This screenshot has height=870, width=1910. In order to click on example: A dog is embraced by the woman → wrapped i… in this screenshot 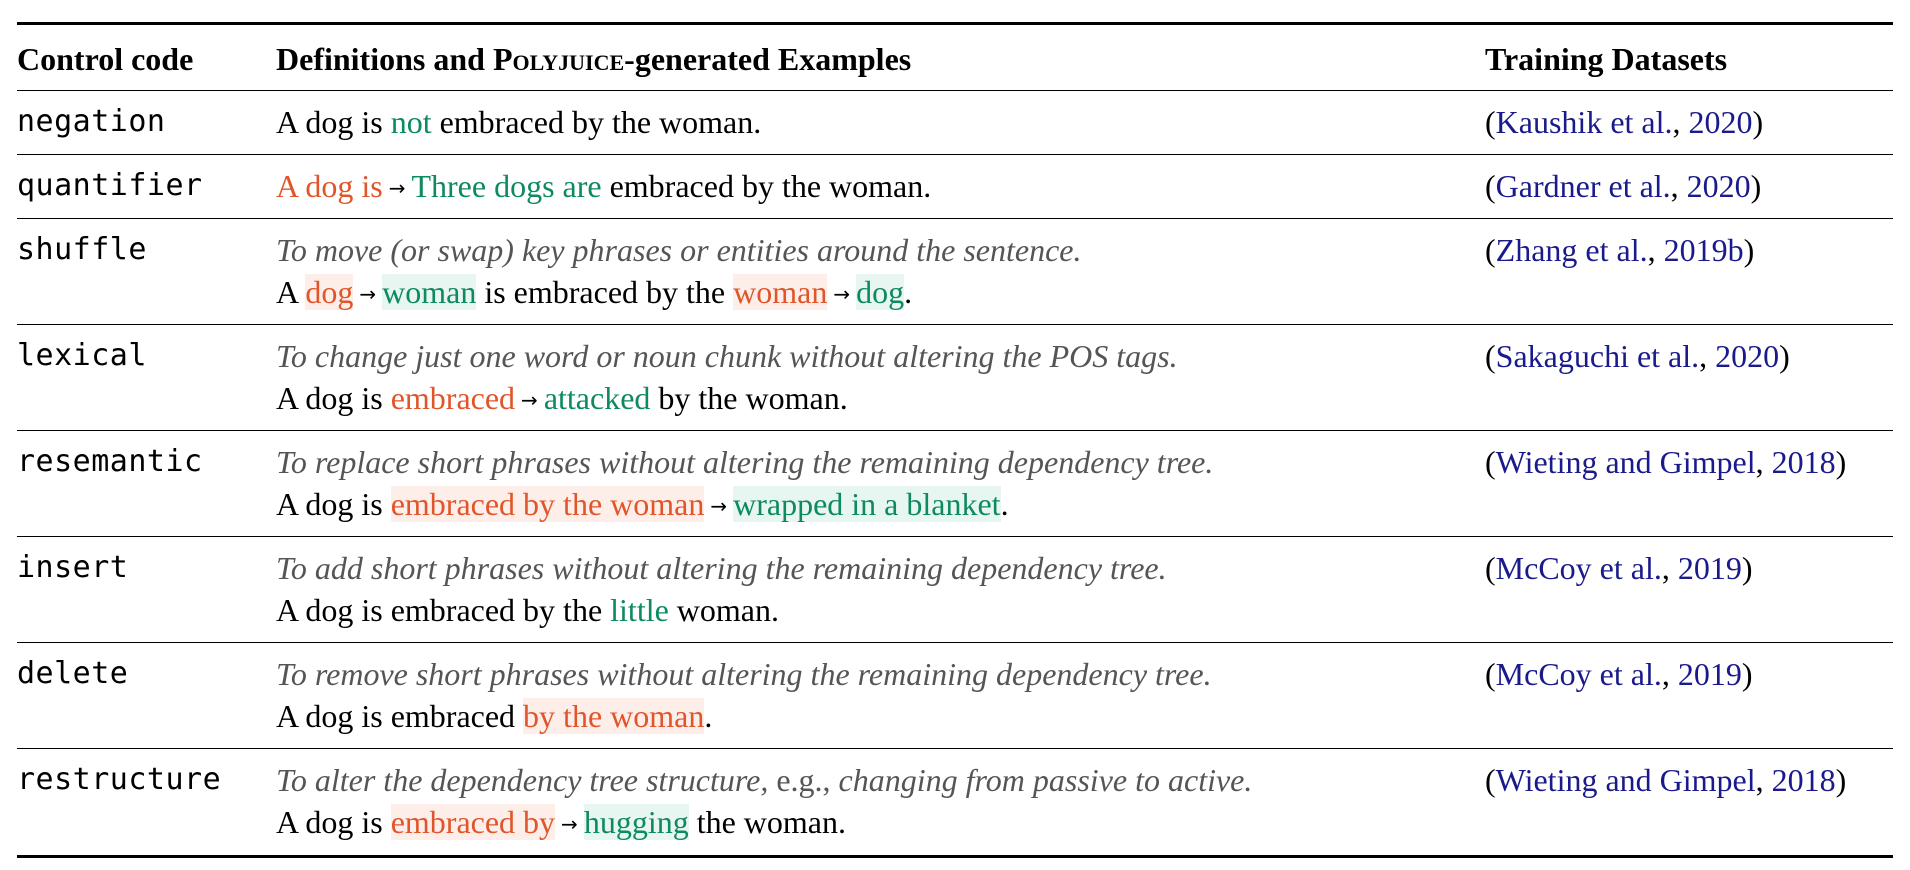, I will do `click(642, 504)`.